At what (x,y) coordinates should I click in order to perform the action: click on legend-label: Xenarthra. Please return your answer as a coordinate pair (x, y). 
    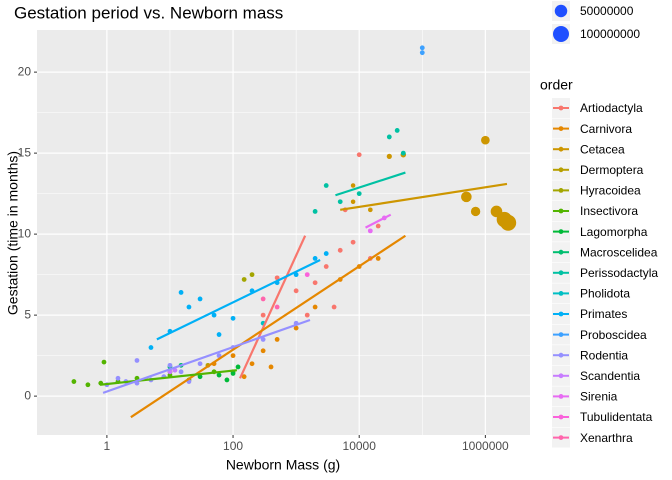
    Looking at the image, I should click on (606, 438).